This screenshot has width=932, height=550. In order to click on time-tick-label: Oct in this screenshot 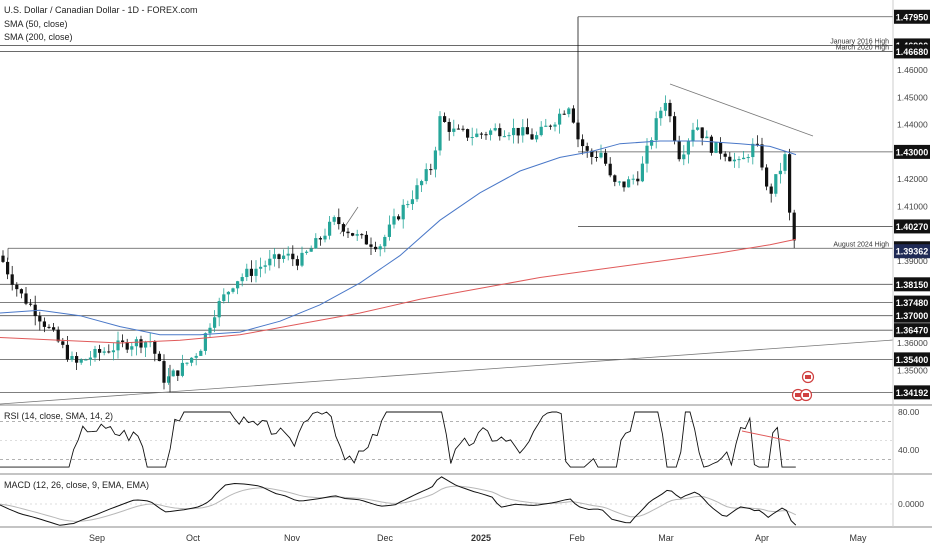, I will do `click(193, 538)`.